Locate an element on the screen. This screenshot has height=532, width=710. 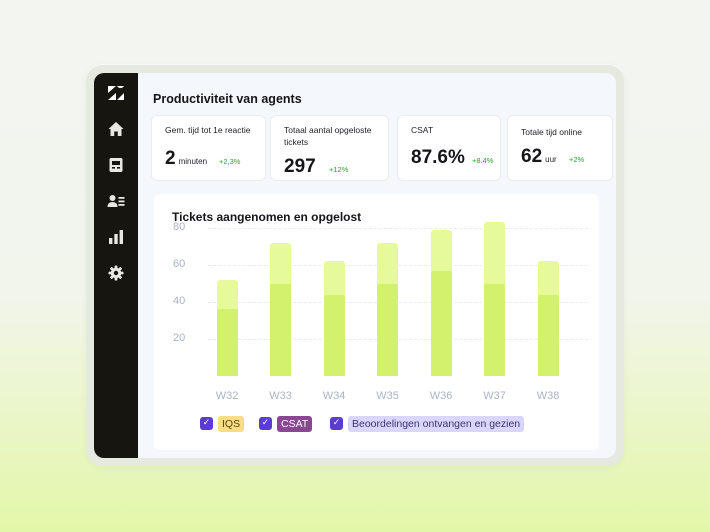
metric-delta: +2% is located at coordinates (577, 159).